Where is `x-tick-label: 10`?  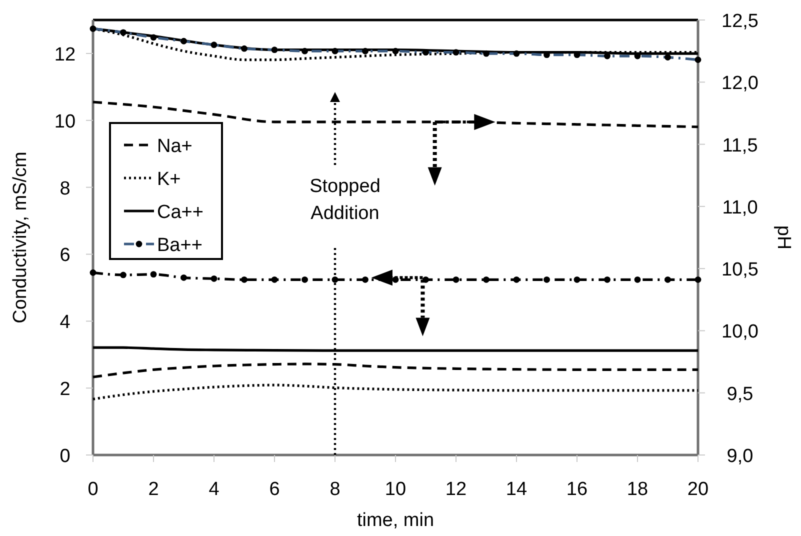
x-tick-label: 10 is located at coordinates (395, 489).